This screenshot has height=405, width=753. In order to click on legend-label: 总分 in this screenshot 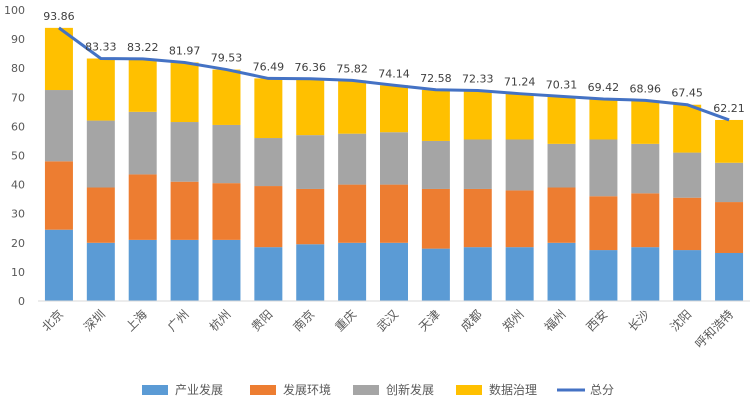, I will do `click(602, 390)`.